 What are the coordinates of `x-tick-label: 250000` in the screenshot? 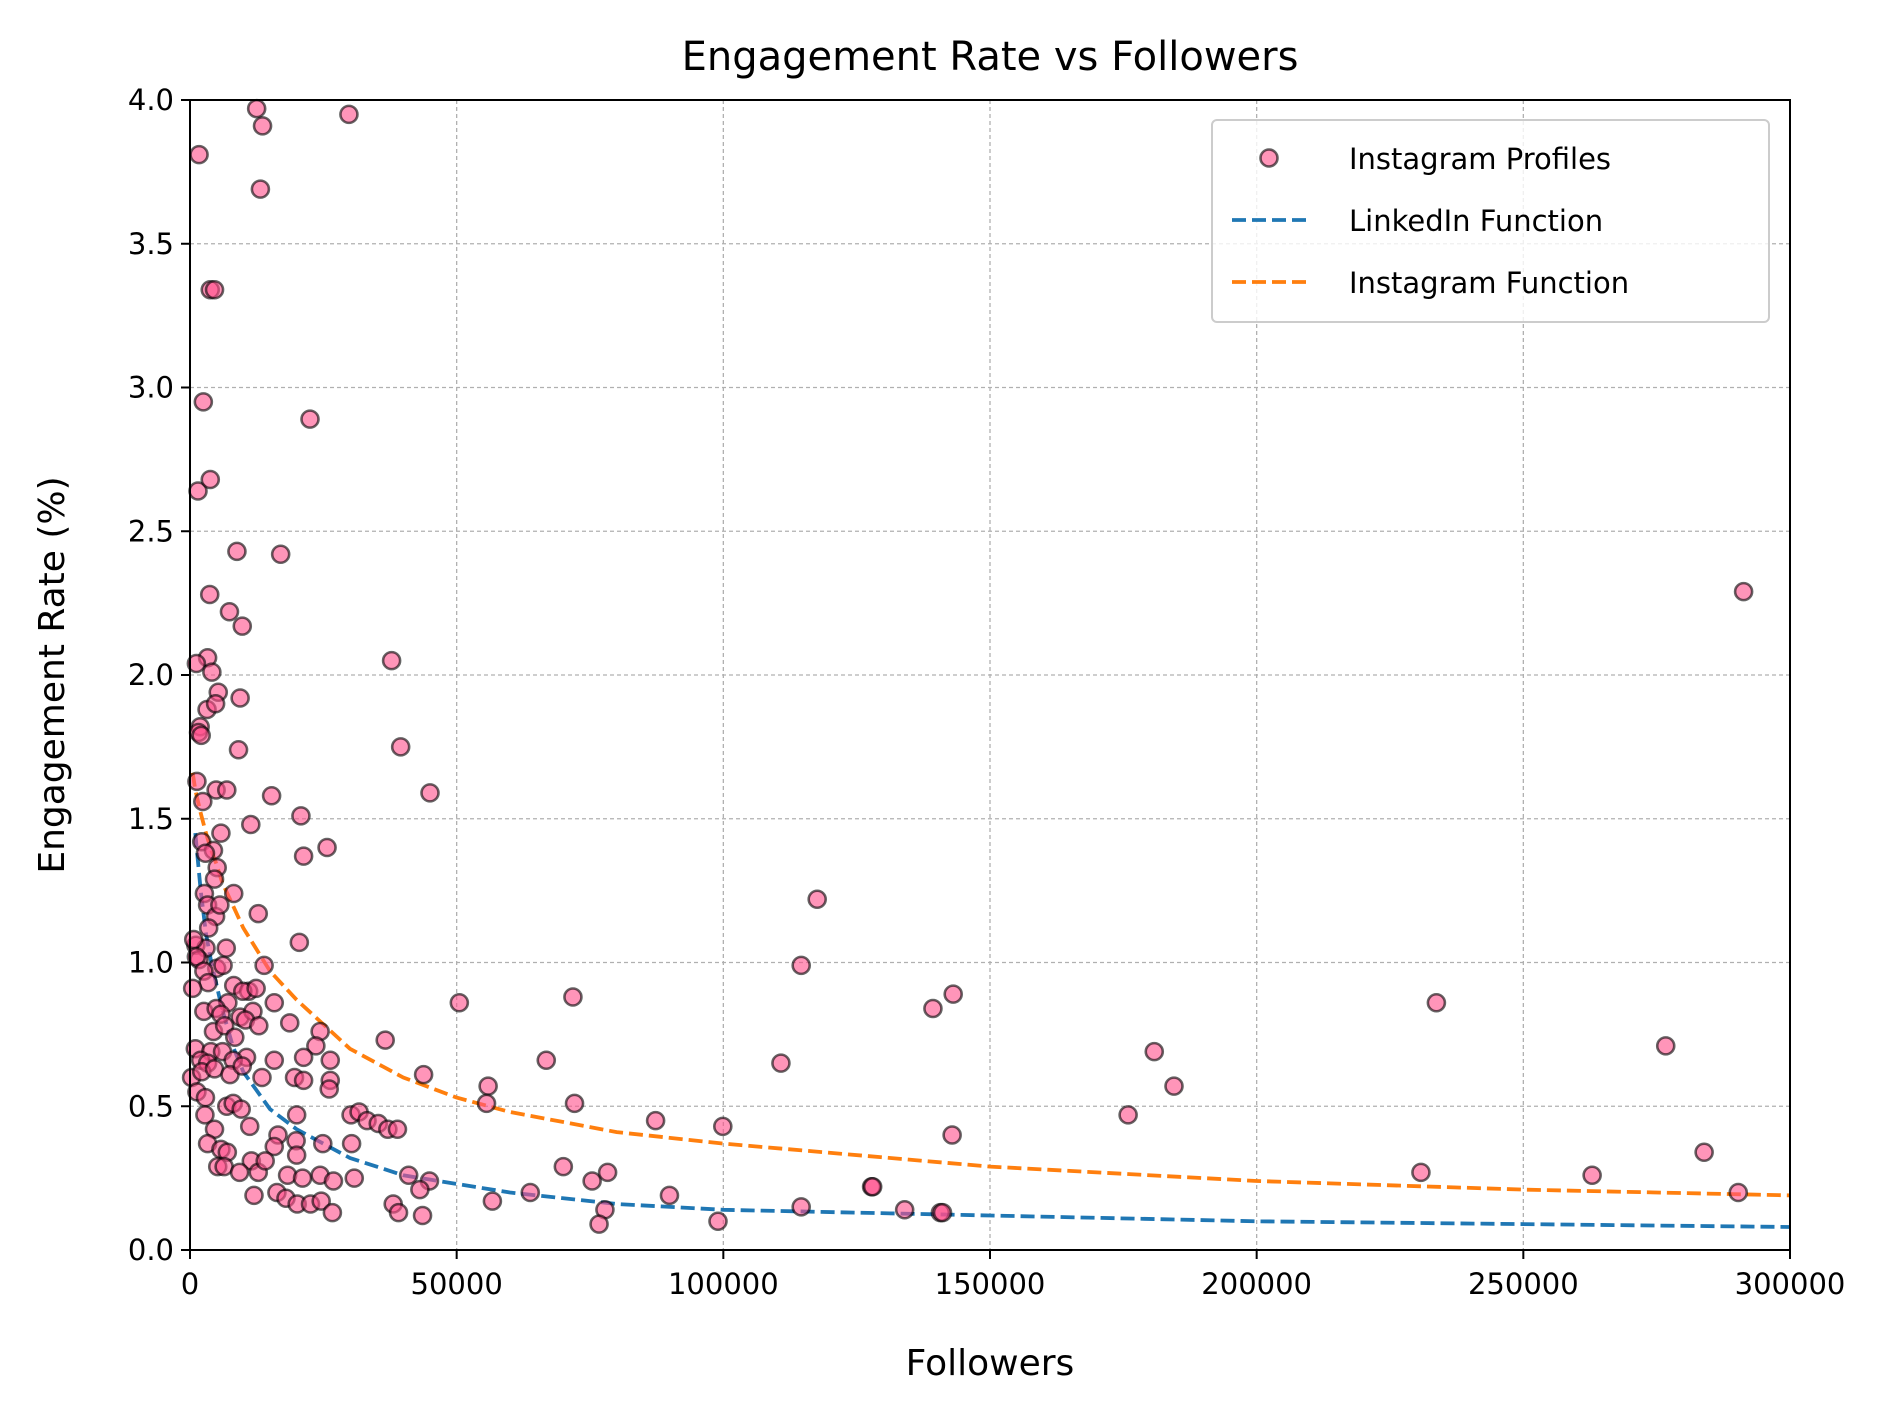 It's located at (1523, 1284).